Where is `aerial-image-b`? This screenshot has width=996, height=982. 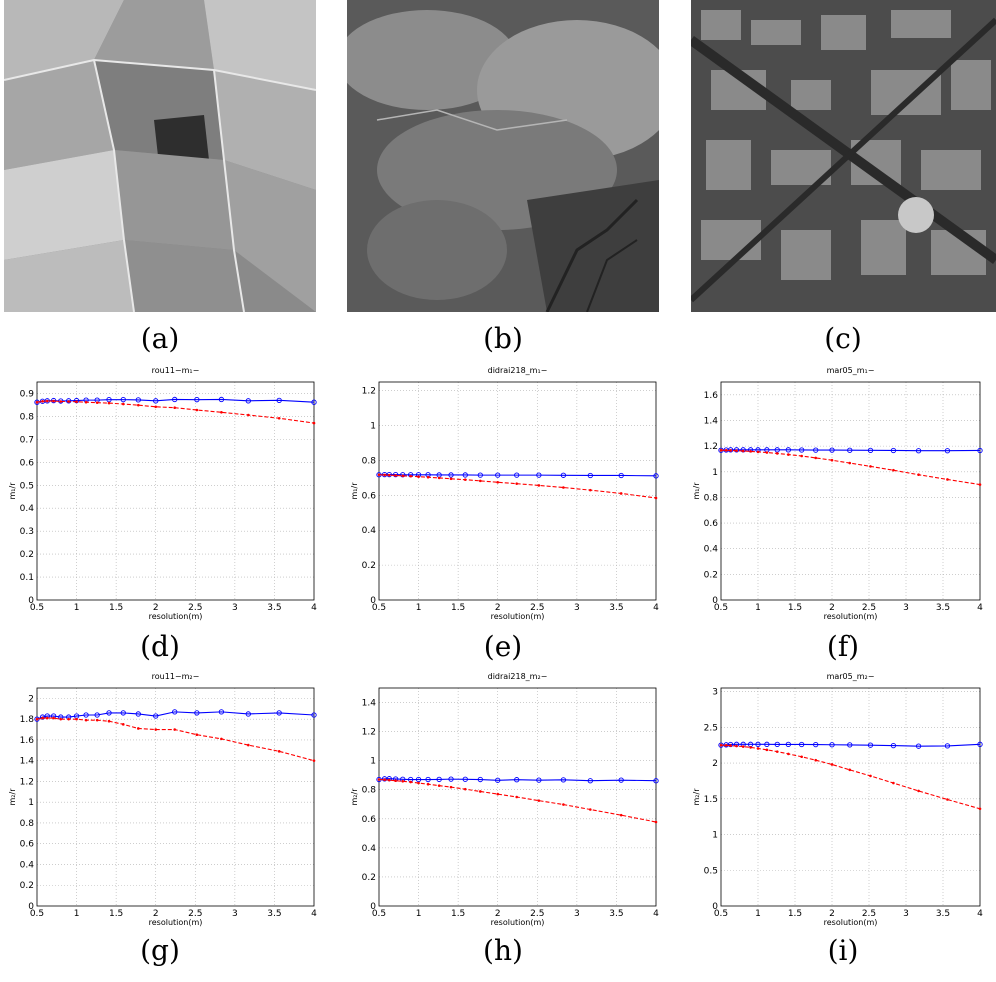 aerial-image-b is located at coordinates (503, 156).